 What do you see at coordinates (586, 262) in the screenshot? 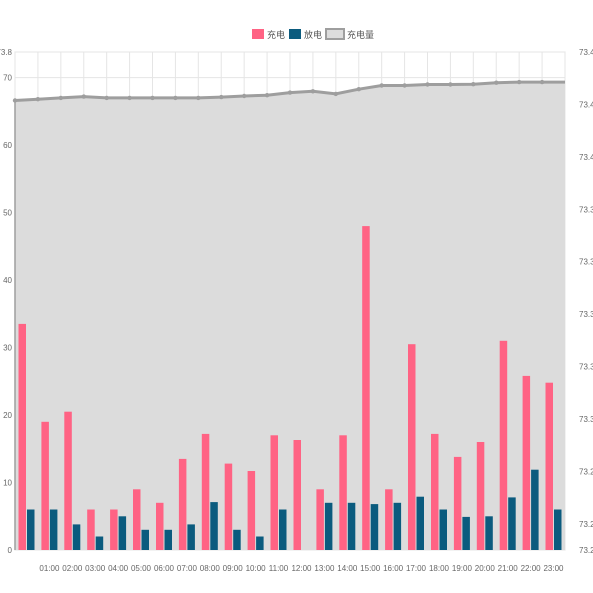
I see `y-right-tick-label: 73.36` at bounding box center [586, 262].